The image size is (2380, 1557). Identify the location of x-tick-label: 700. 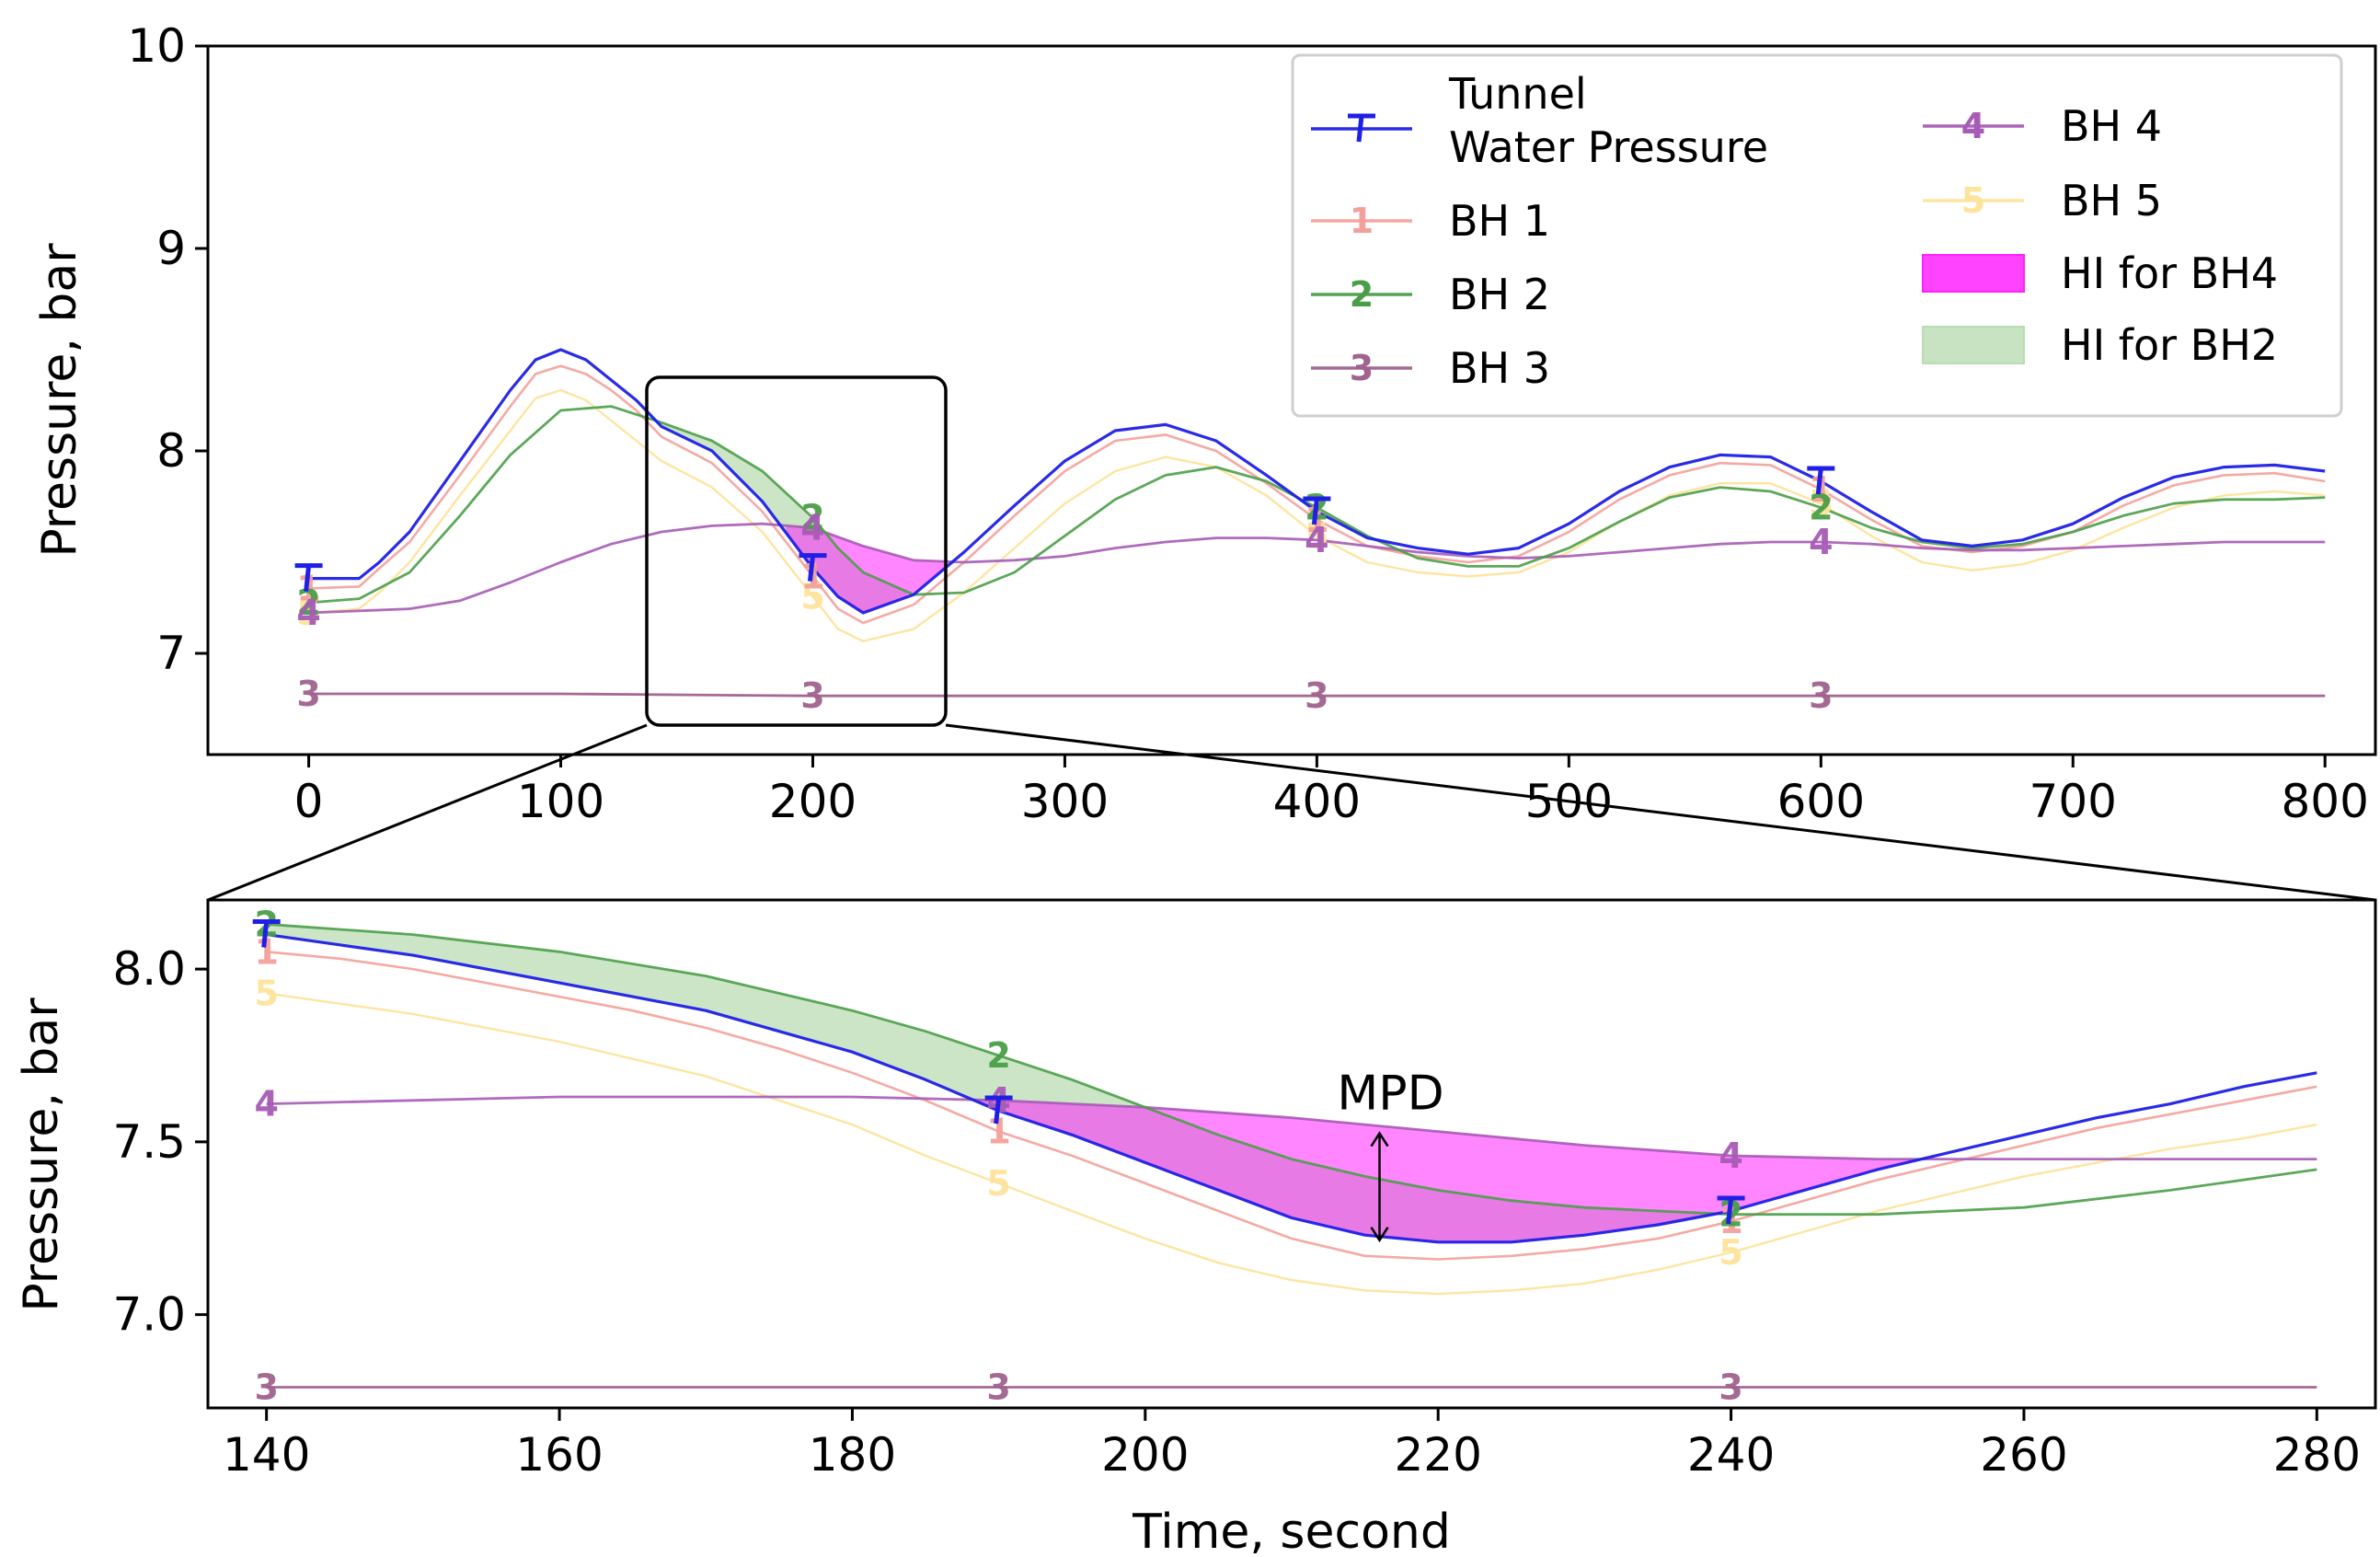
(2073, 801).